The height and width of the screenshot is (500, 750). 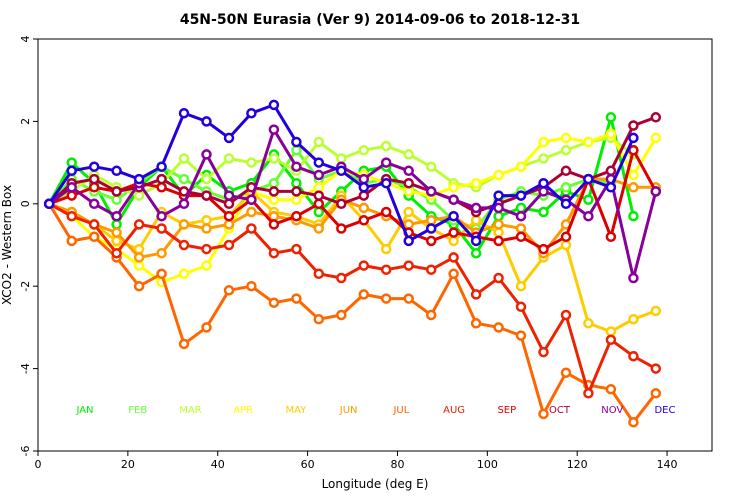 What do you see at coordinates (400, 410) in the screenshot?
I see `legend-entry-jul: JUL` at bounding box center [400, 410].